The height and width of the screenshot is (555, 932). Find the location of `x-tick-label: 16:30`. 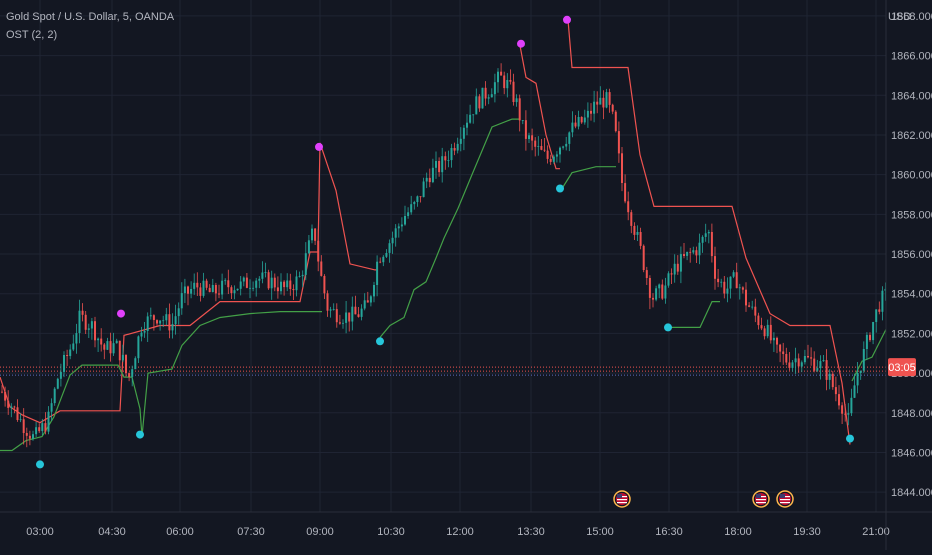

x-tick-label: 16:30 is located at coordinates (669, 532).